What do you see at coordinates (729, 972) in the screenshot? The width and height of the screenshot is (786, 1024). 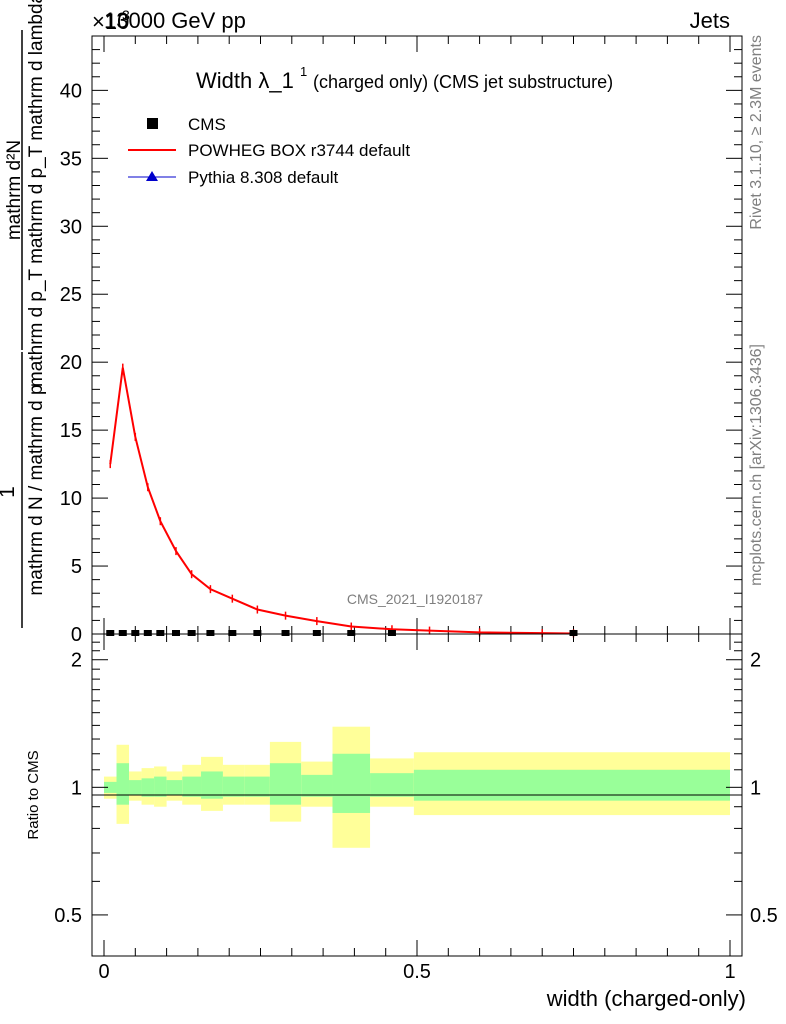 I see `ratio-xtick-label: 1` at bounding box center [729, 972].